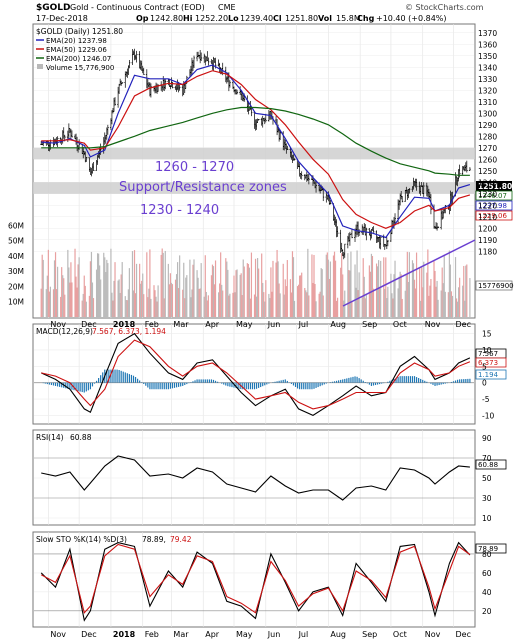 This screenshot has width=515, height=640. I want to click on price-tick-label: 1320, so click(487, 90).